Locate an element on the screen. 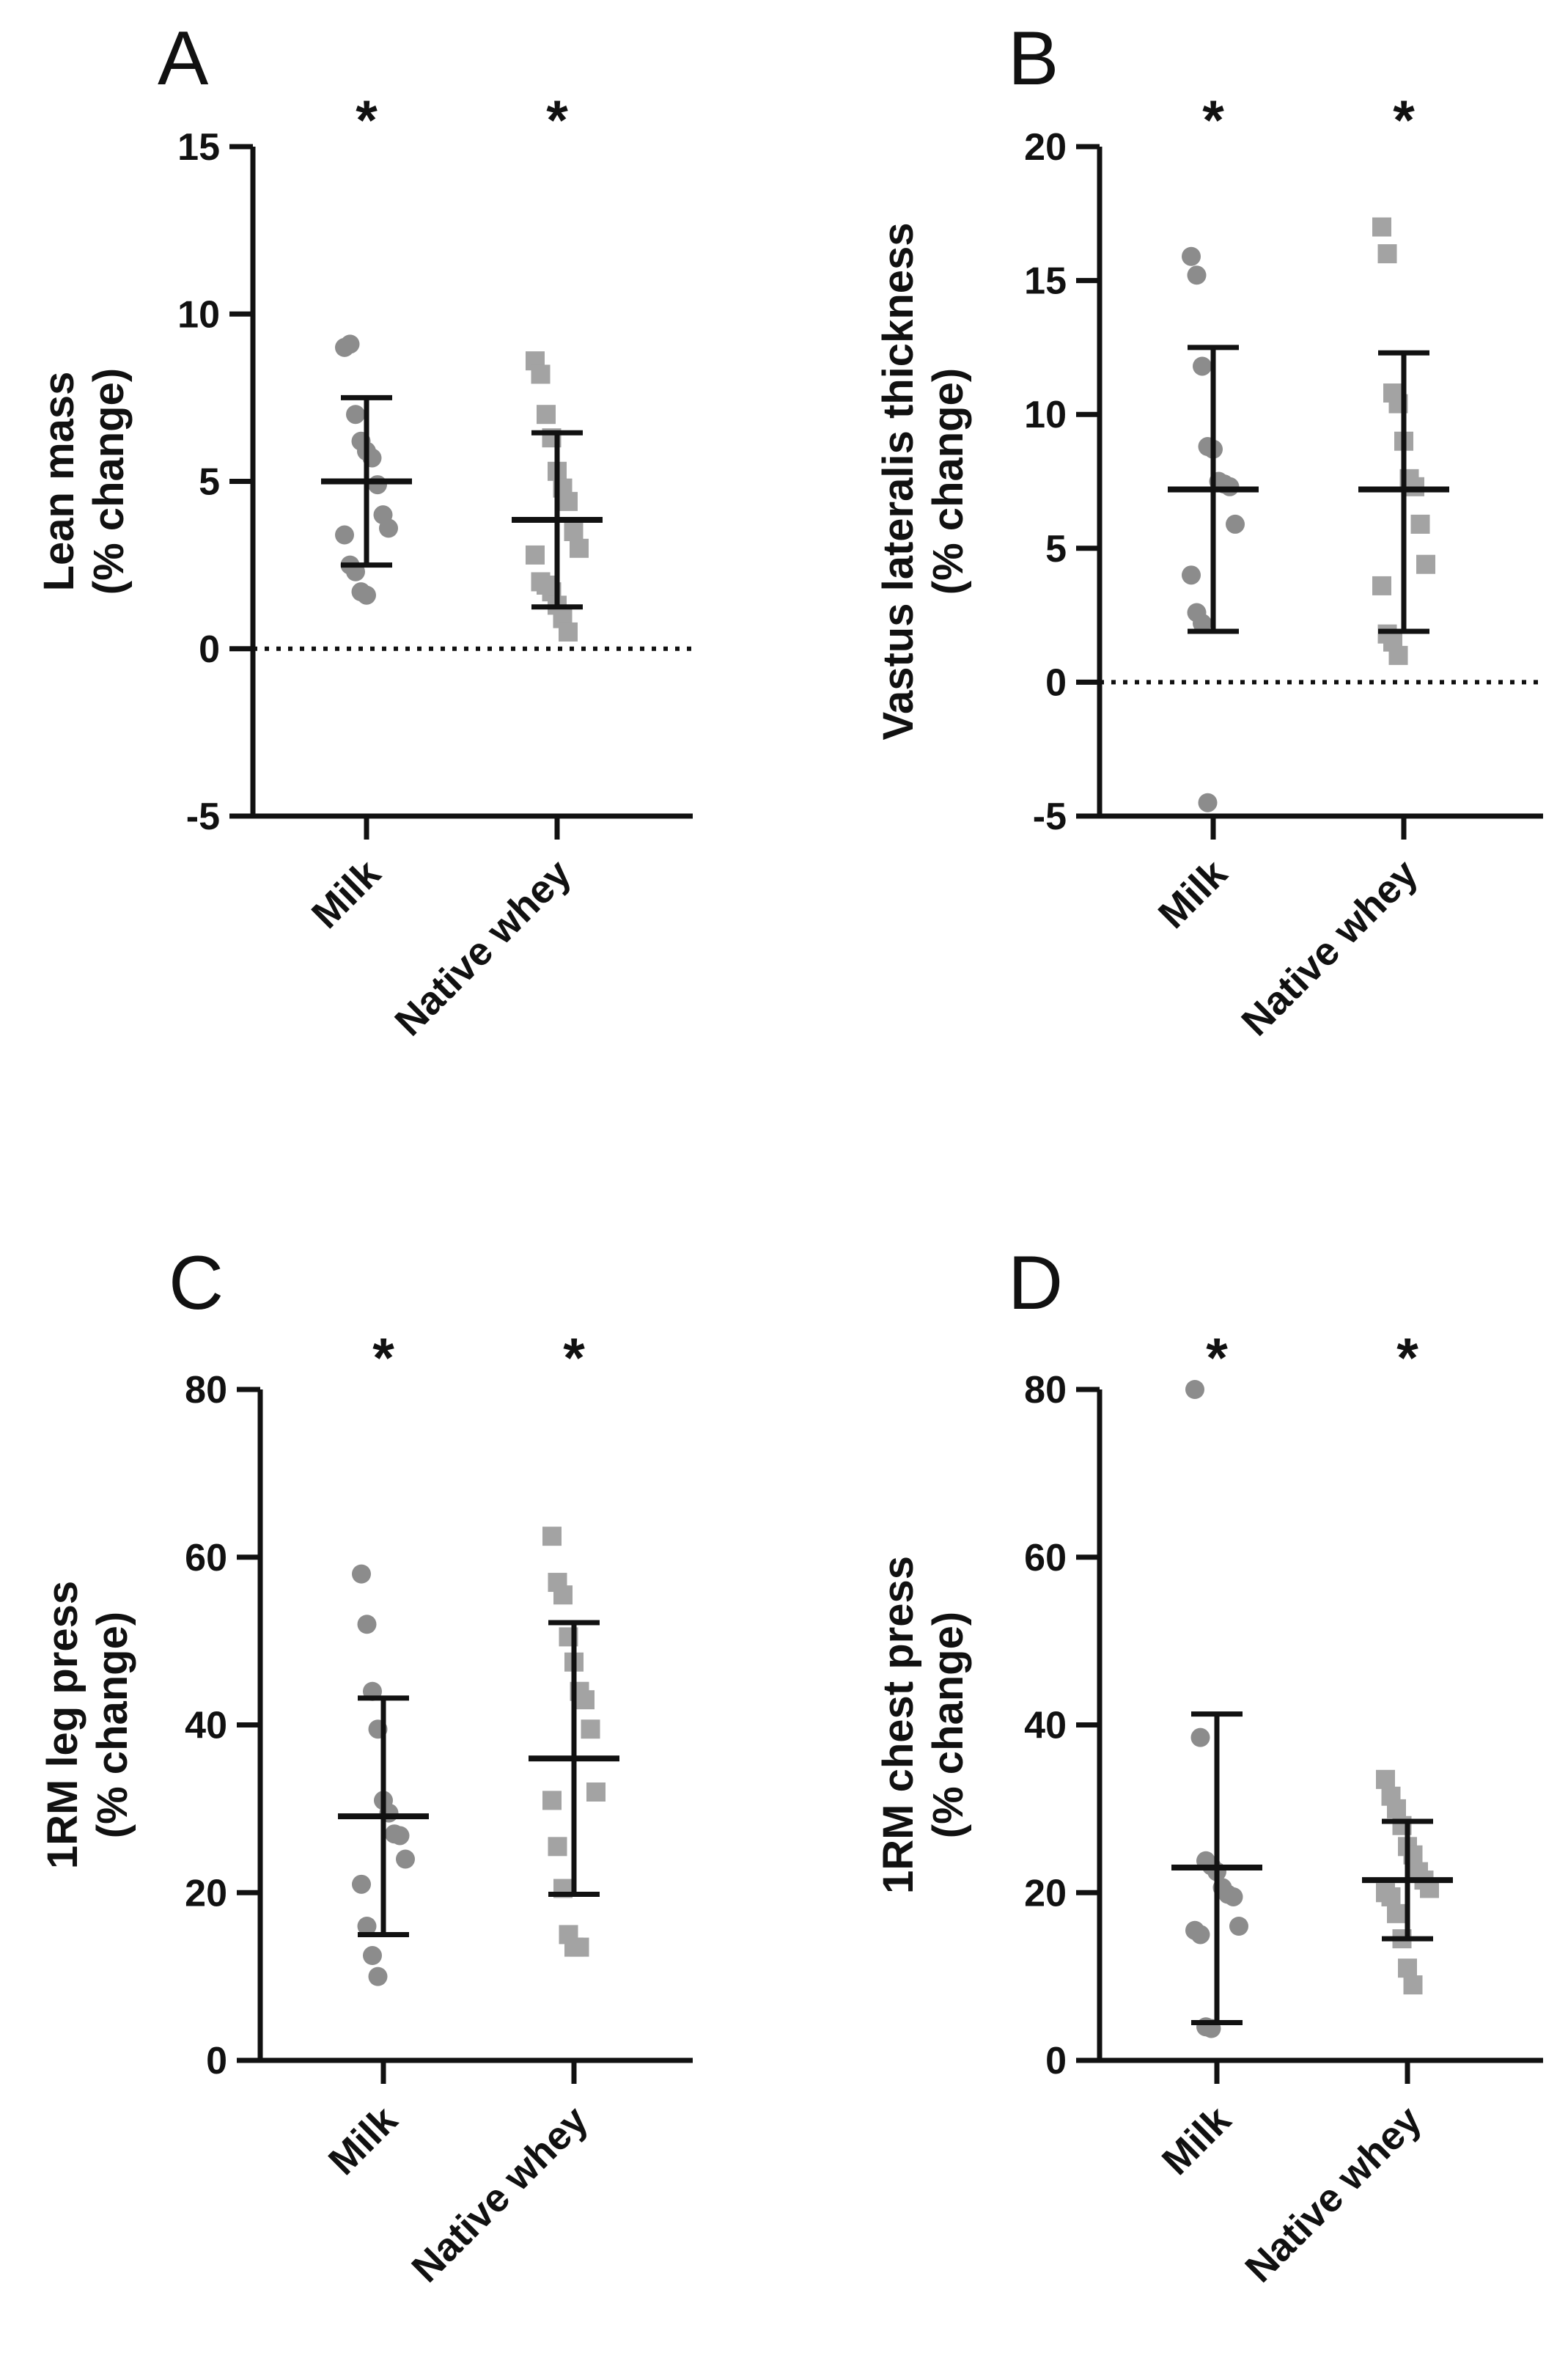  y-axis-title-line1: 1RM chest press is located at coordinates (899, 1725).